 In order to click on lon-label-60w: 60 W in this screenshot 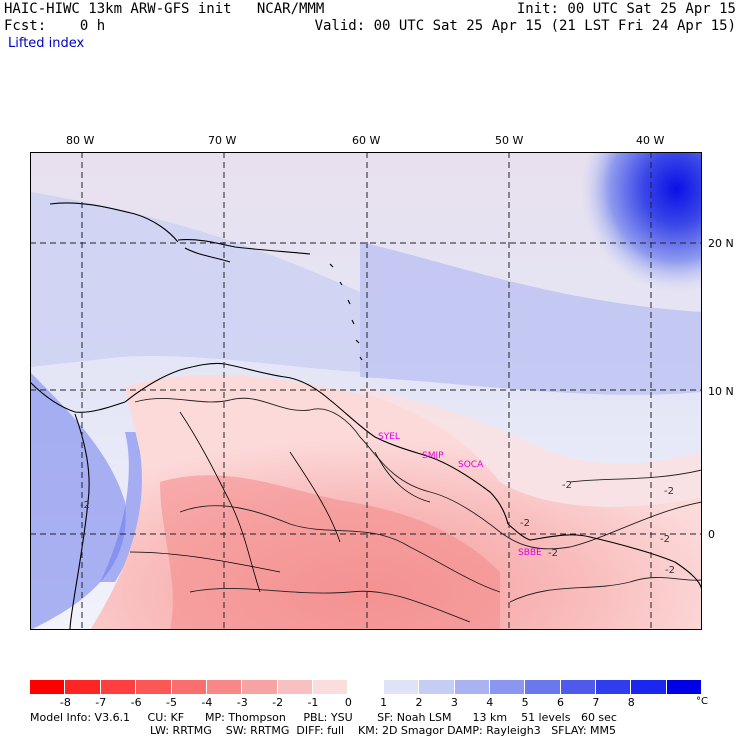, I will do `click(366, 140)`.